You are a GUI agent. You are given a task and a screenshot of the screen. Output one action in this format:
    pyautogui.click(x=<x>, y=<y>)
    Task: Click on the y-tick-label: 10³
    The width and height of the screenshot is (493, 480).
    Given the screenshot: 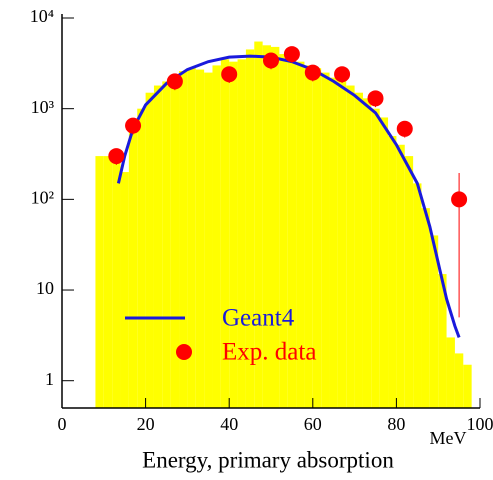 What is the action you would take?
    pyautogui.click(x=43, y=107)
    